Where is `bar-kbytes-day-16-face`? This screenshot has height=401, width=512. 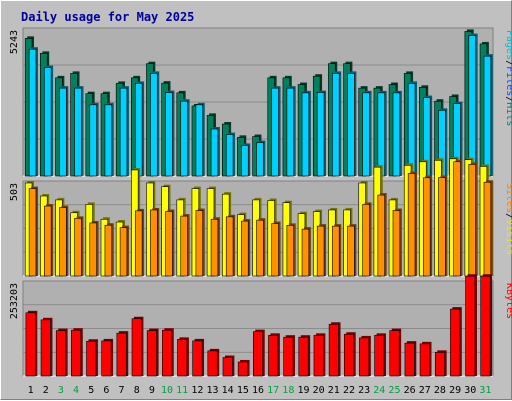
bar-kbytes-day-16-face is located at coordinates (258, 354).